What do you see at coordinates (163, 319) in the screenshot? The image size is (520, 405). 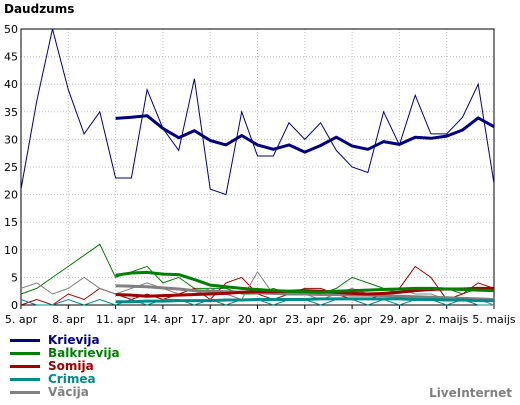 I see `x-tick-label: 14. apr` at bounding box center [163, 319].